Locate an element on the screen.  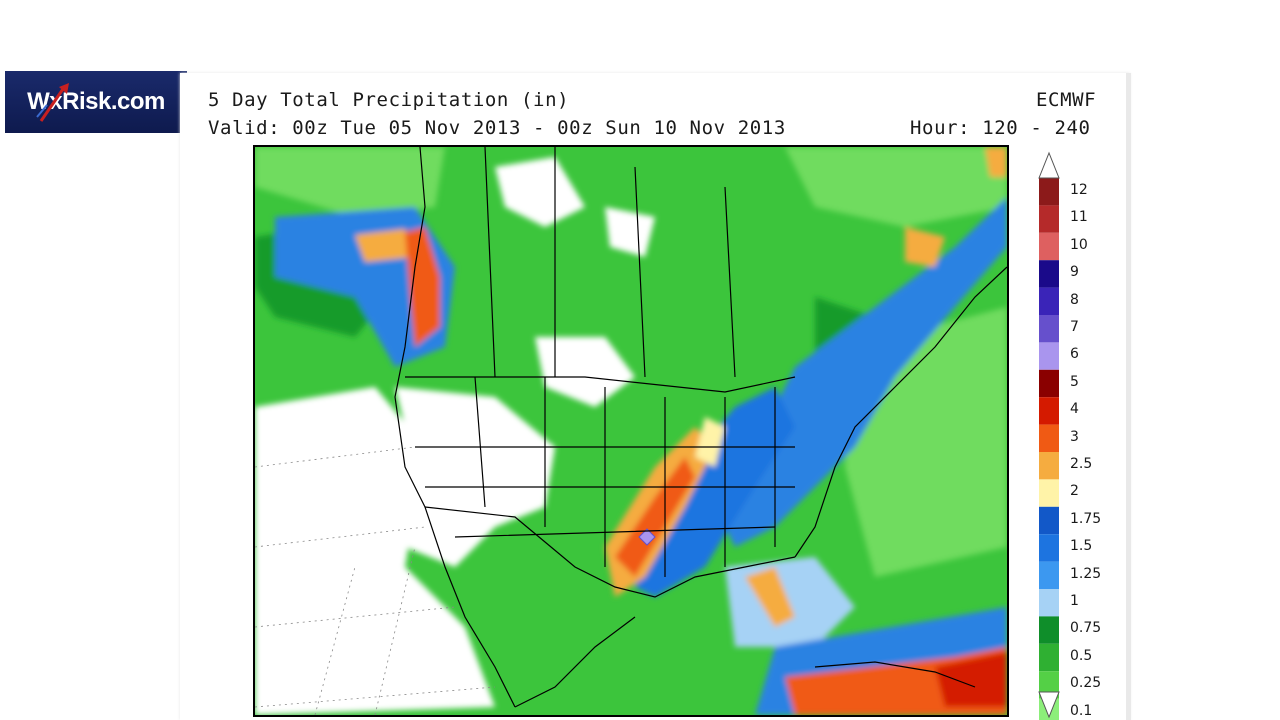
dry-area-pacific is located at coordinates (375, 551).